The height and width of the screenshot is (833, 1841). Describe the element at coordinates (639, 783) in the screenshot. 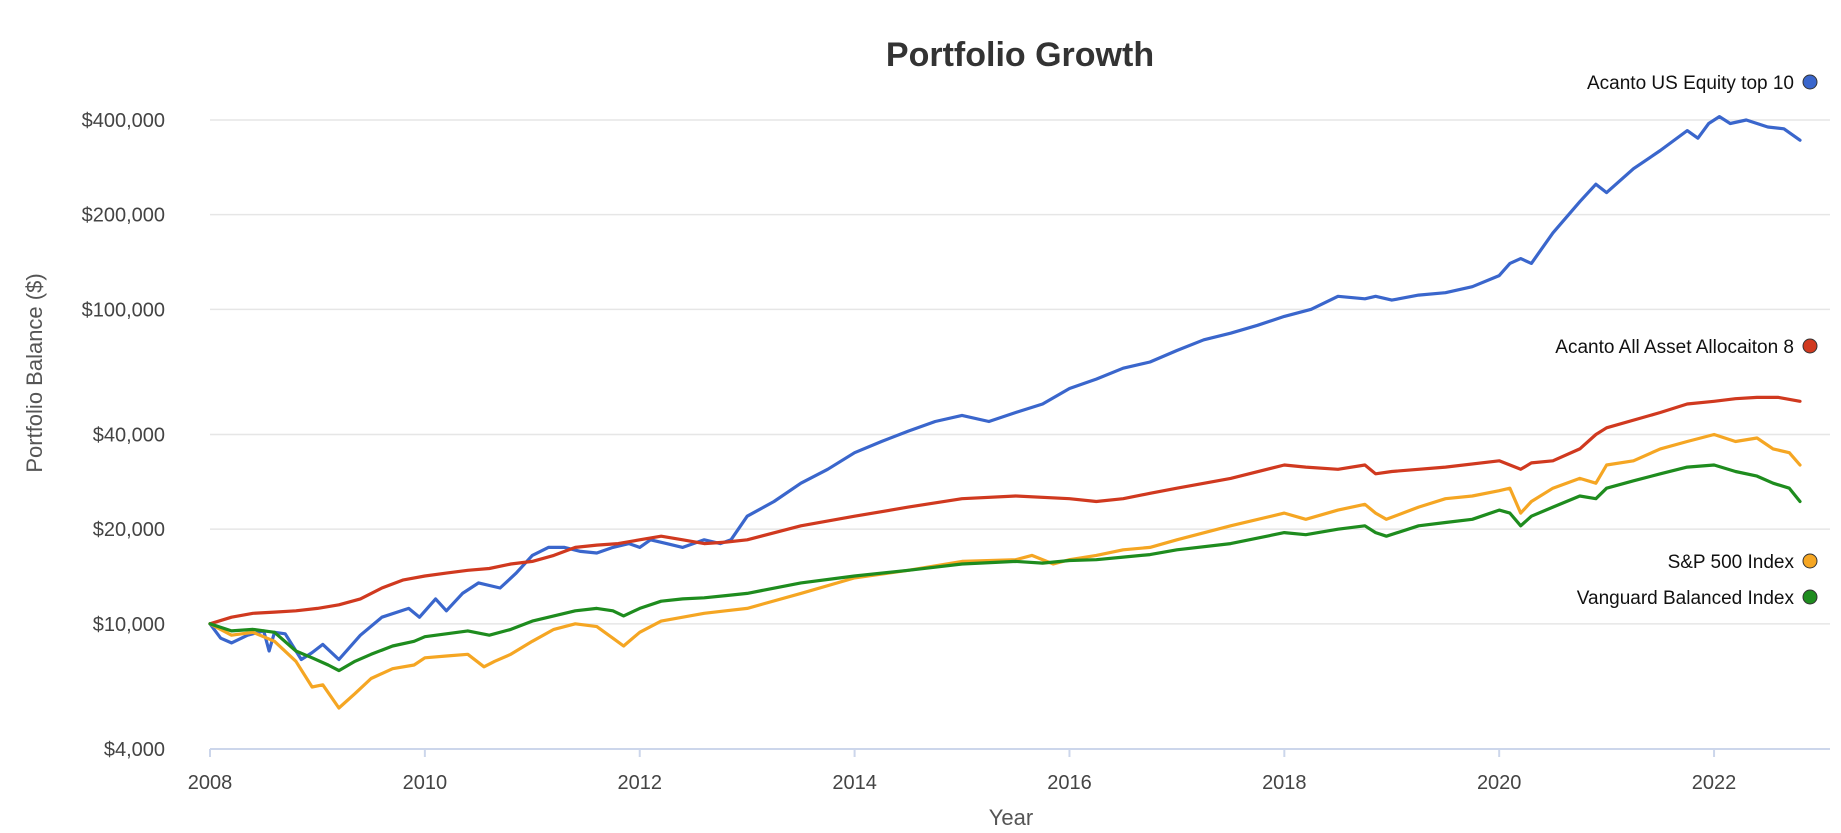

I see `x-tick-label: 2012` at that location.